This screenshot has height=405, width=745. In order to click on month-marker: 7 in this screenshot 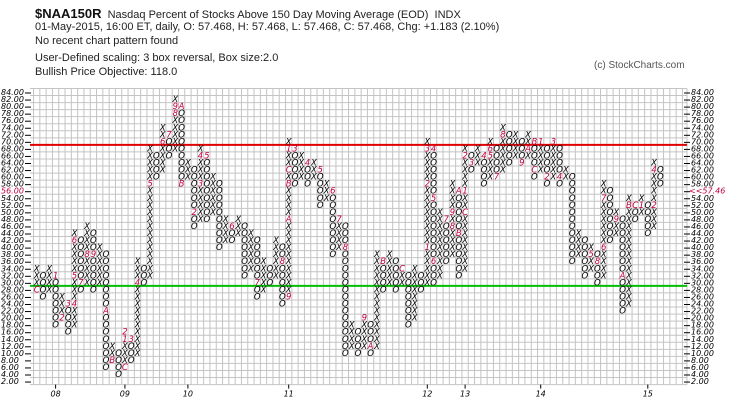, I will do `click(497, 178)`.